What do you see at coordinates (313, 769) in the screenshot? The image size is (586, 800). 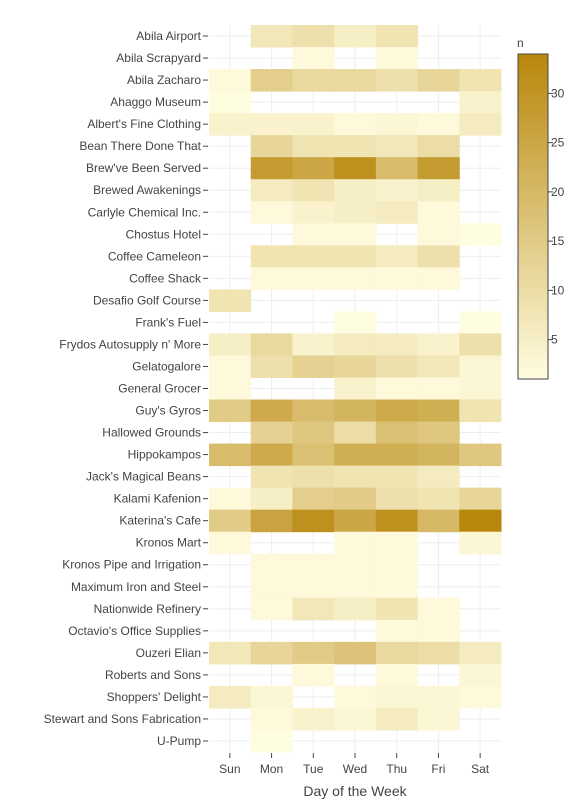 I see `x-tick-label: Tue` at bounding box center [313, 769].